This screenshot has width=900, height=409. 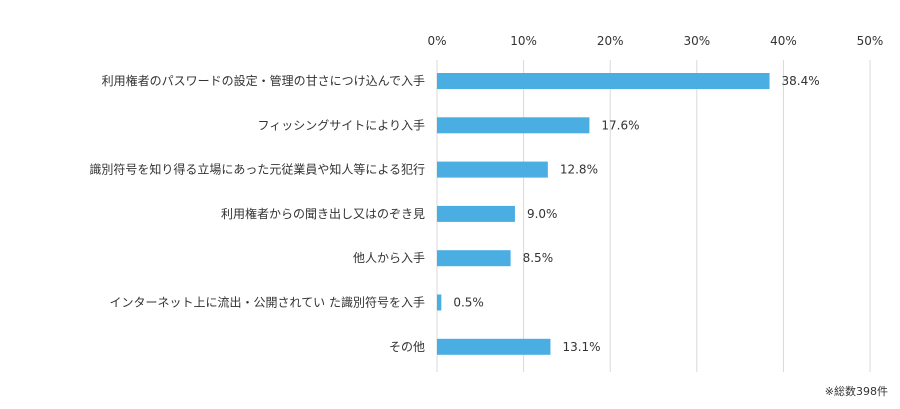 I want to click on x-tick-label: 50%, so click(x=870, y=41).